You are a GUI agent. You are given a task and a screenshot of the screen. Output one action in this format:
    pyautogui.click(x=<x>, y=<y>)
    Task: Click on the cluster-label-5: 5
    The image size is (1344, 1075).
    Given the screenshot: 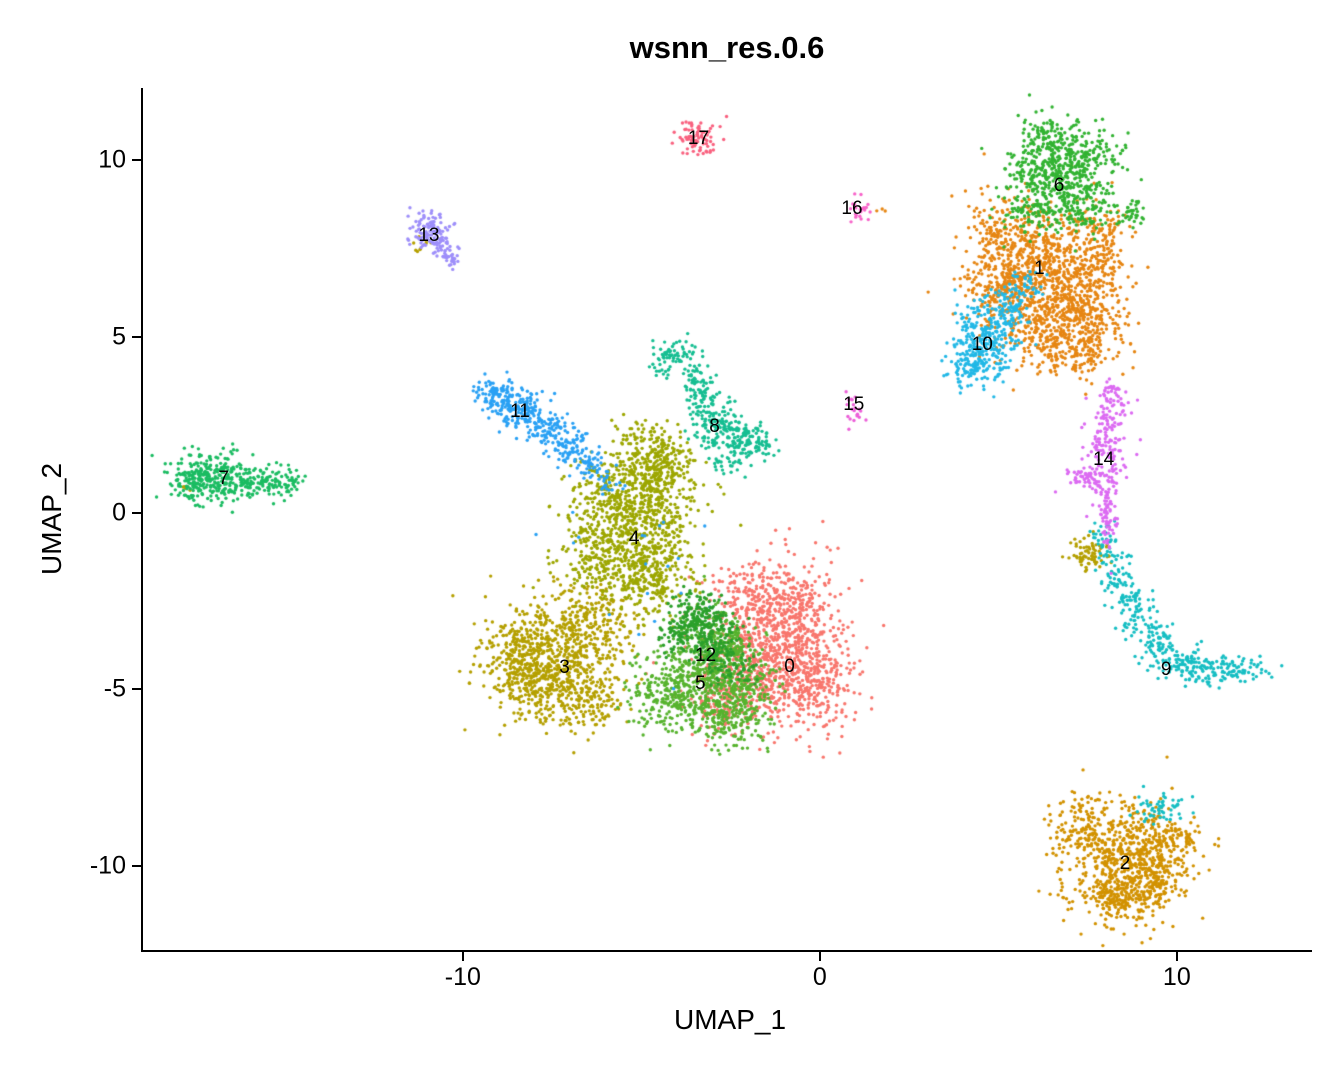 What is the action you would take?
    pyautogui.click(x=700, y=684)
    